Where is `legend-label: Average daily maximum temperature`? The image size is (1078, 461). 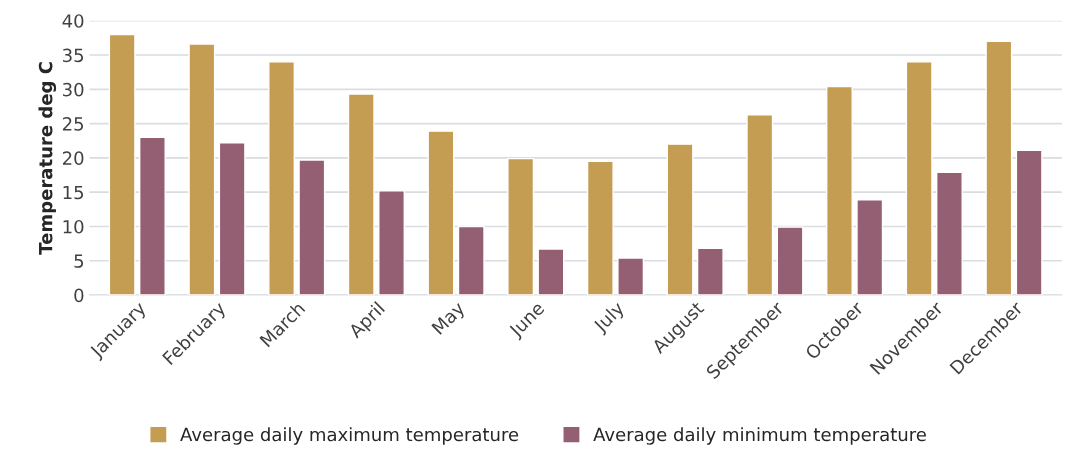 legend-label: Average daily maximum temperature is located at coordinates (349, 436).